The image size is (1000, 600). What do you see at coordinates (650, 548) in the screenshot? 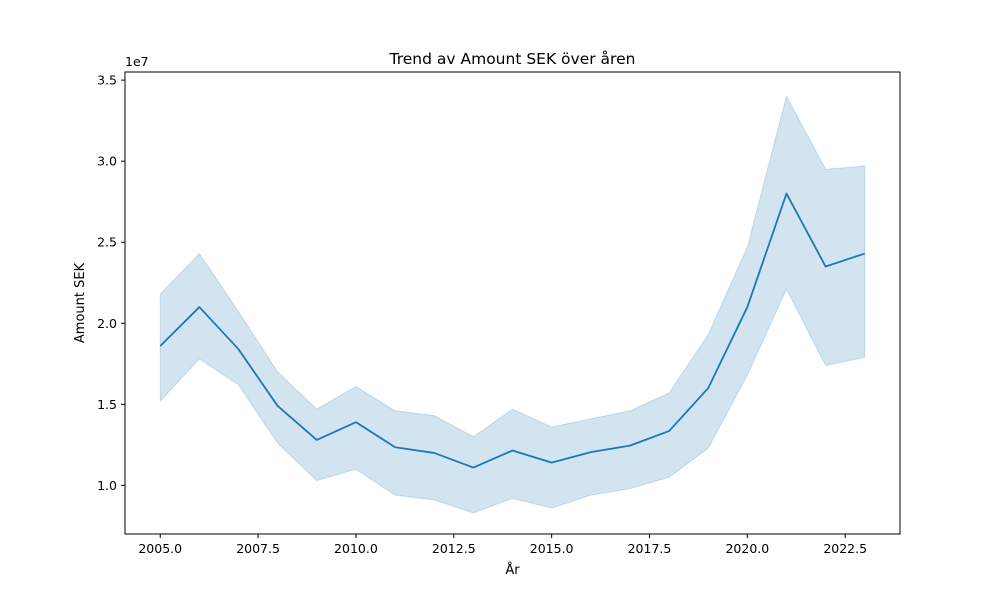
I see `x-tick-label: 2017.5` at bounding box center [650, 548].